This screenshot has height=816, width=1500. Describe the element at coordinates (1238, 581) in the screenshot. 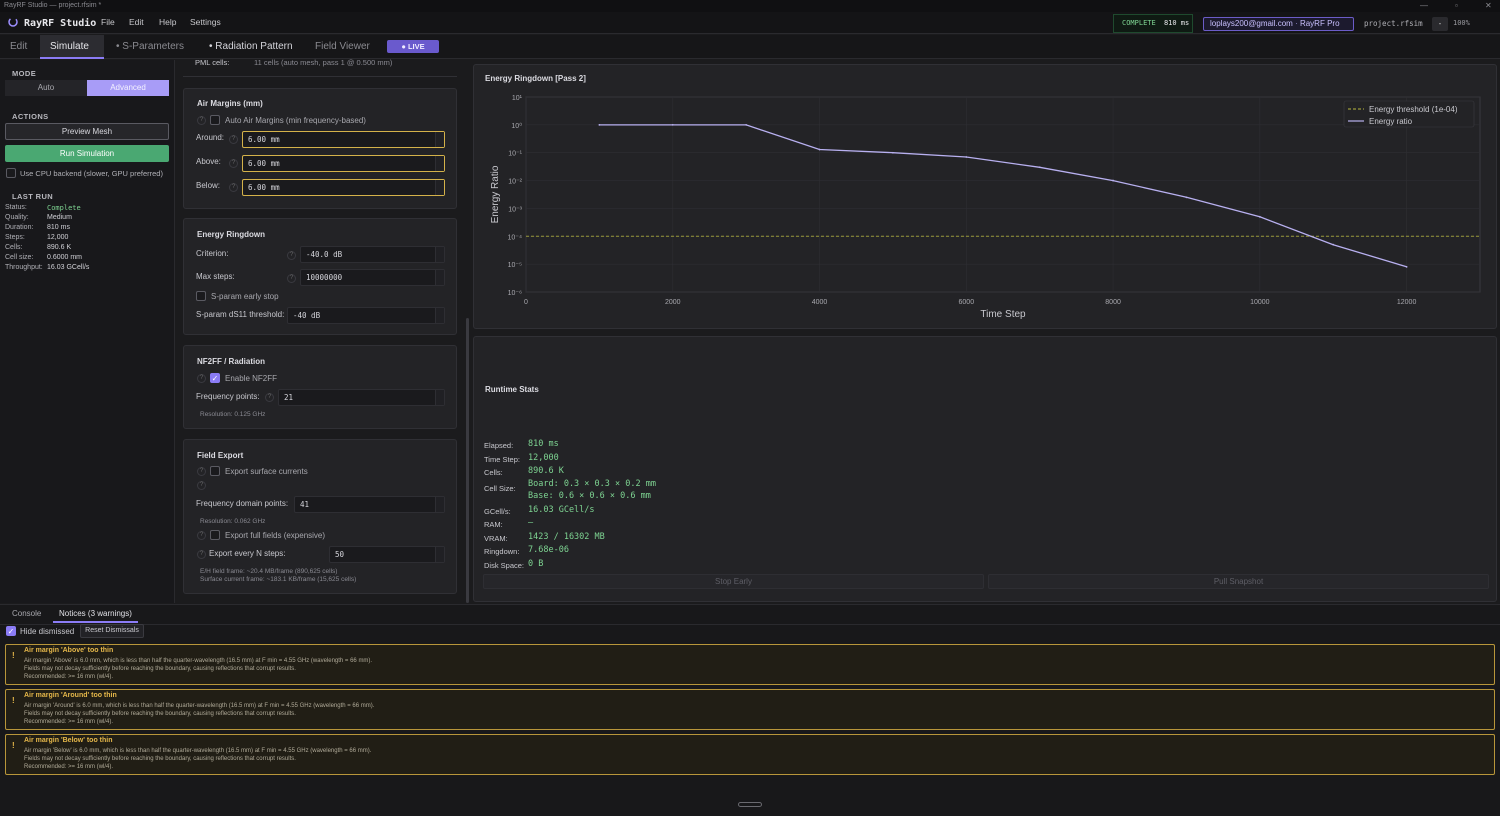

I see `pull-snapshot-button: Pull Snapshot` at that location.